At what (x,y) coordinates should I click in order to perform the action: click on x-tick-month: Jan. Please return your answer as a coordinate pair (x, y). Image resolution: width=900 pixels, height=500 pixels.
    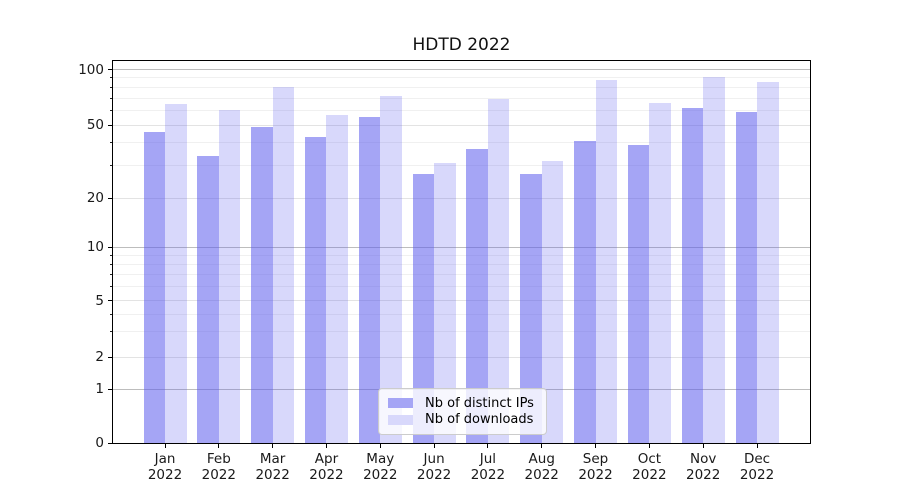
    Looking at the image, I should click on (165, 459).